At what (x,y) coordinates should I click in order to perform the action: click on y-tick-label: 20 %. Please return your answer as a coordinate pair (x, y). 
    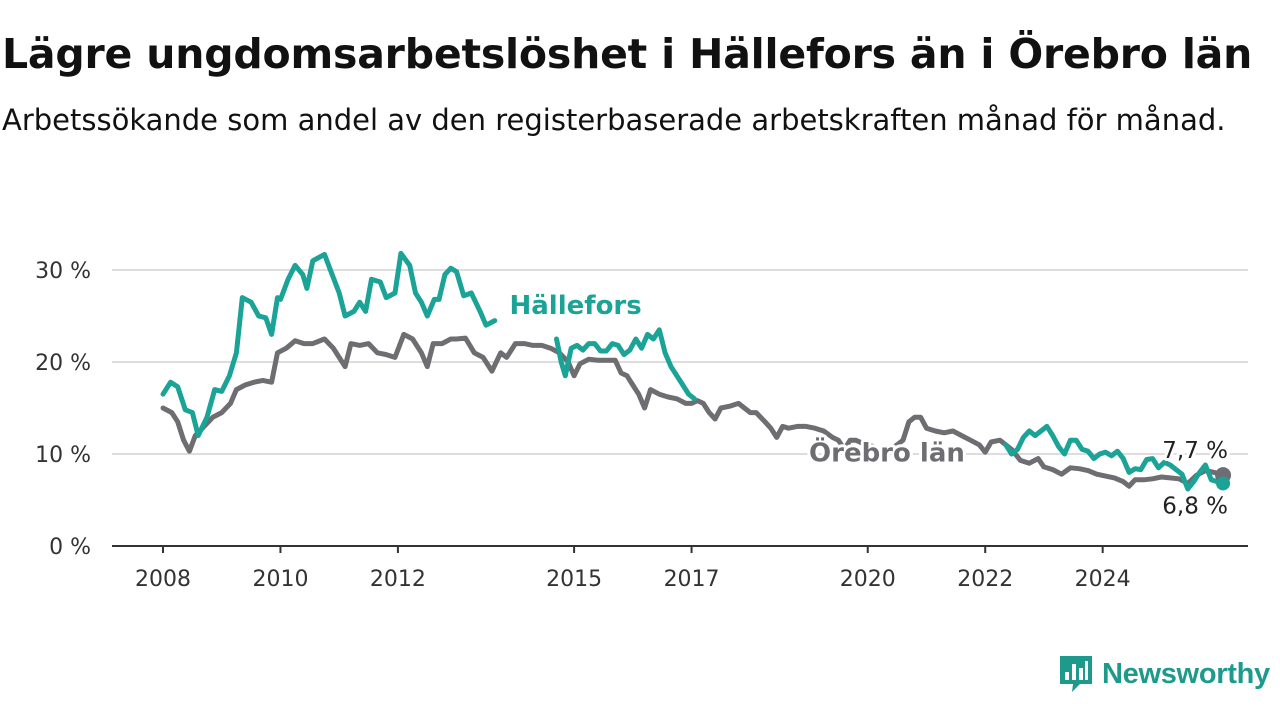
    Looking at the image, I should click on (63, 363).